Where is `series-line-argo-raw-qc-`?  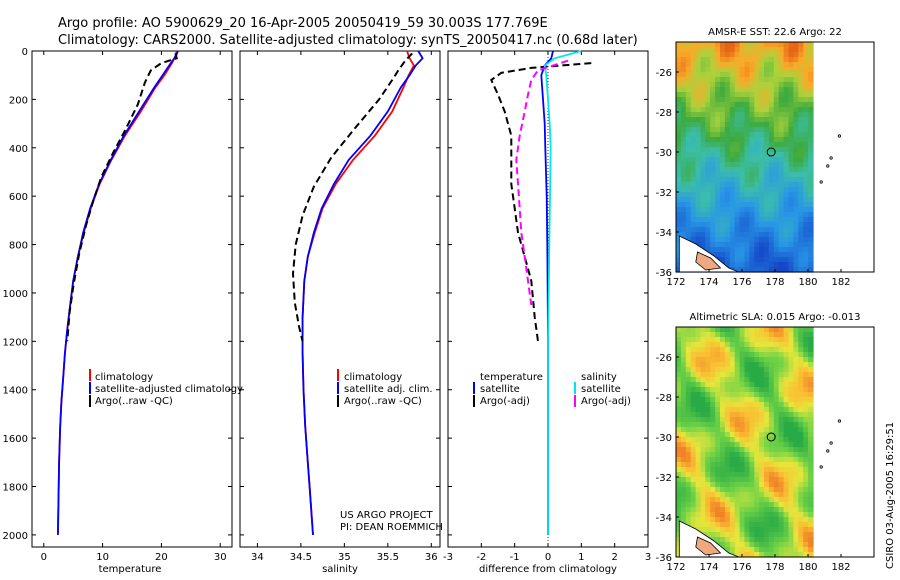 series-line-argo-raw-qc- is located at coordinates (352, 197).